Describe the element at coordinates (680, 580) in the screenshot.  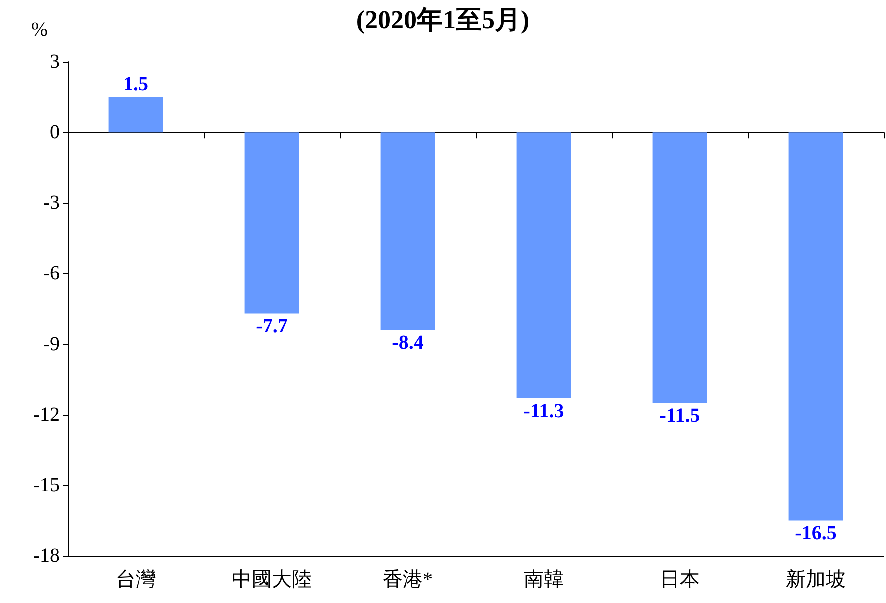
I see `x-tick-label: 日本` at that location.